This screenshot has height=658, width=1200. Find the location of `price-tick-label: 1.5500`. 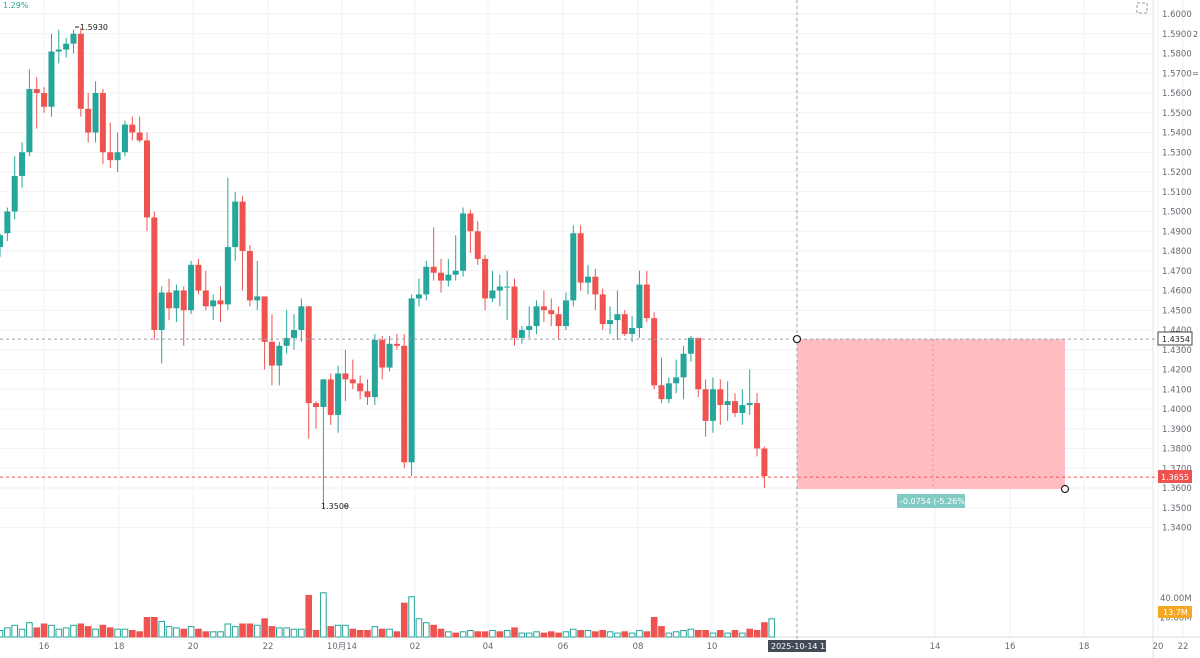

price-tick-label: 1.5500 is located at coordinates (1177, 114).